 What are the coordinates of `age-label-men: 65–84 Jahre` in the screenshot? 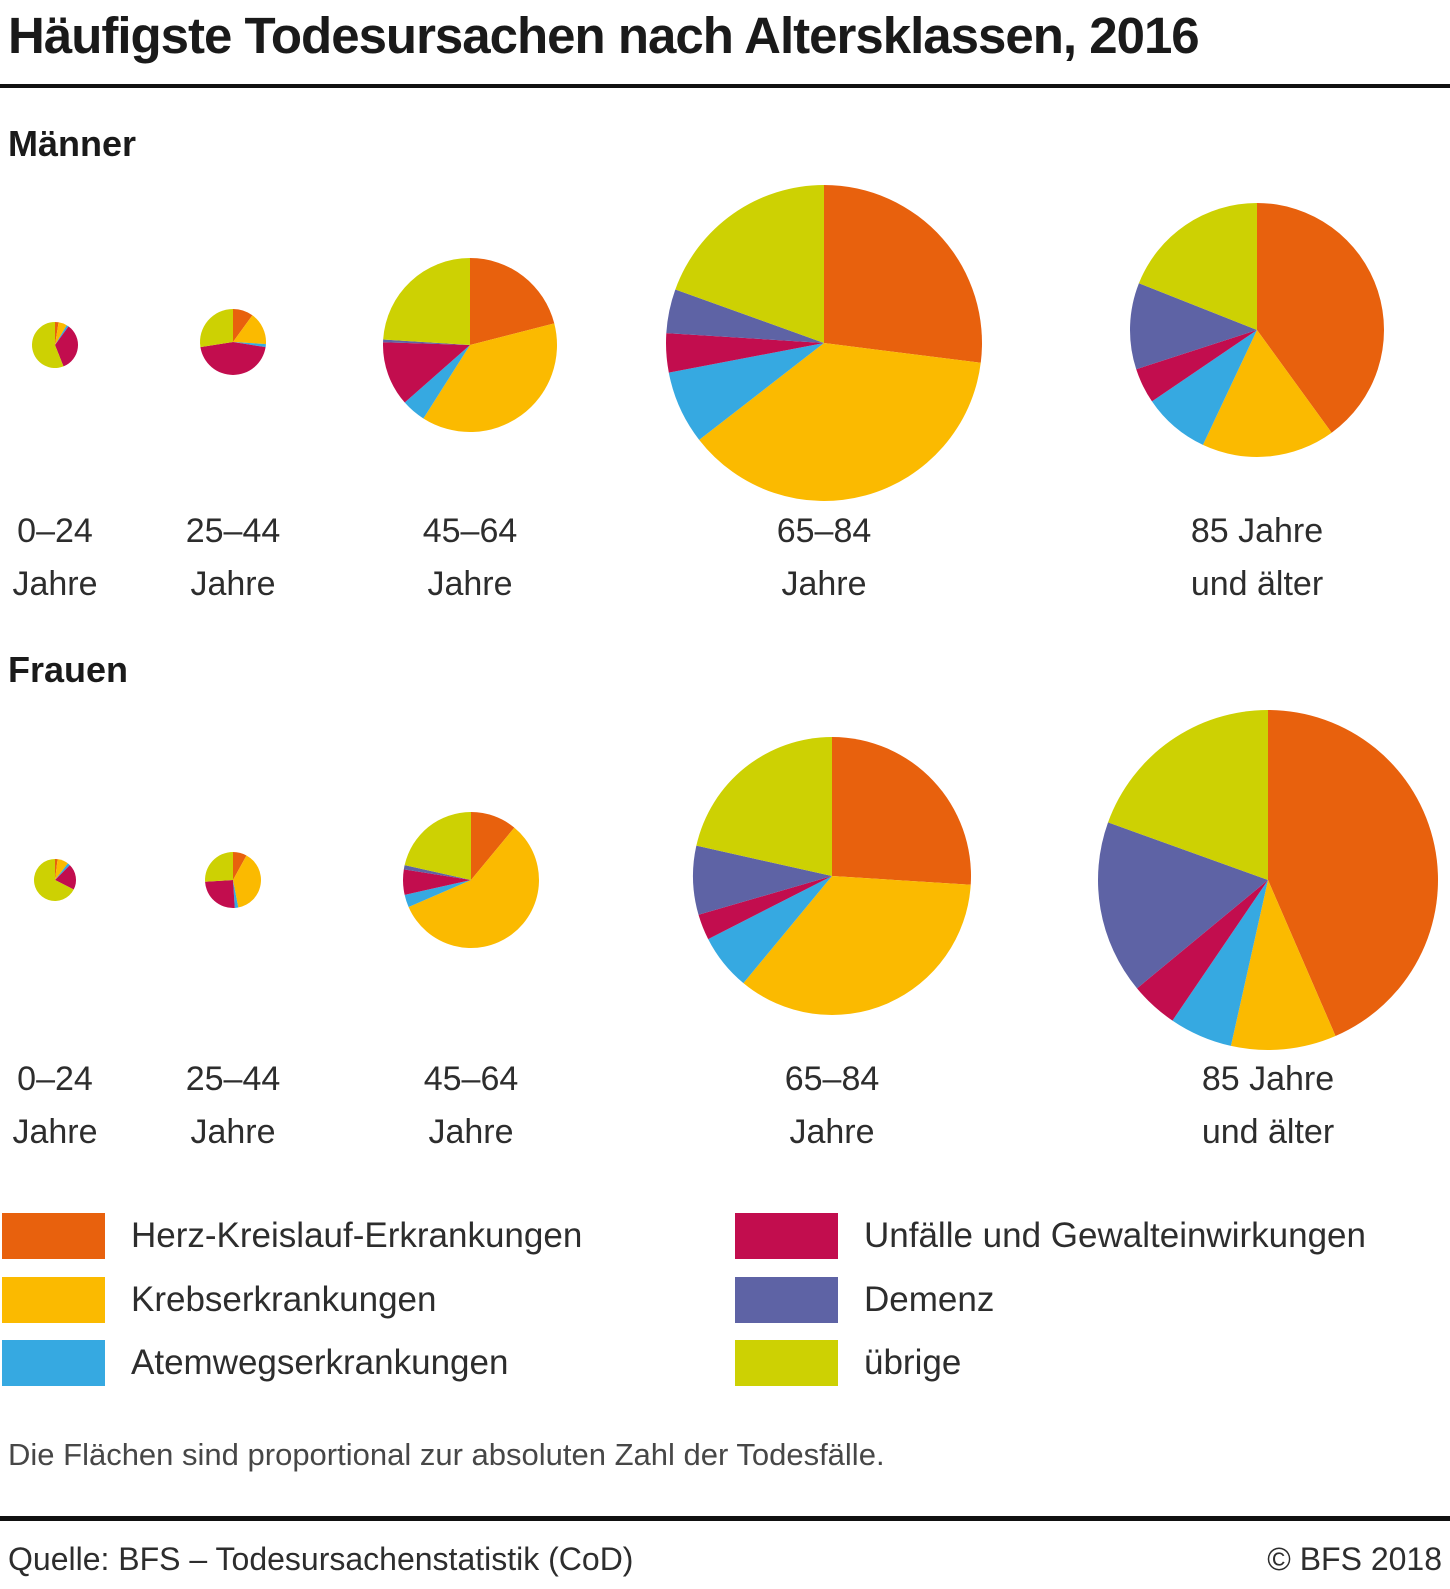 It's located at (824, 558).